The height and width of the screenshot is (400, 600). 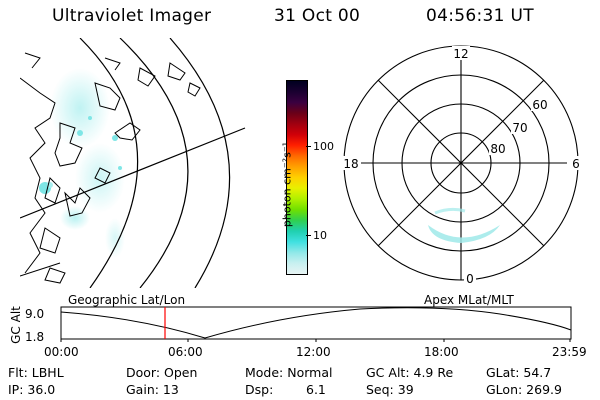 I want to click on mlat-label-80: 80, so click(x=497, y=149).